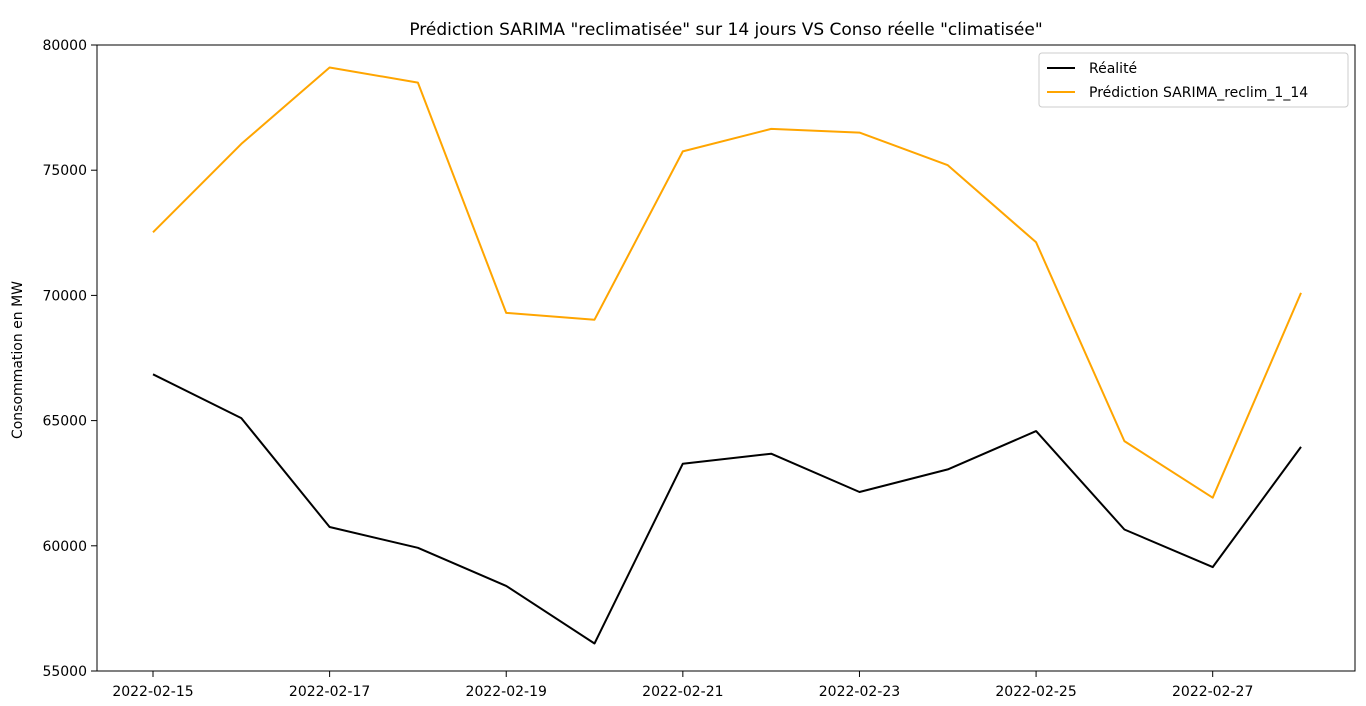 Image resolution: width=1366 pixels, height=706 pixels. Describe the element at coordinates (1113, 69) in the screenshot. I see `legend-label: Réalité` at that location.